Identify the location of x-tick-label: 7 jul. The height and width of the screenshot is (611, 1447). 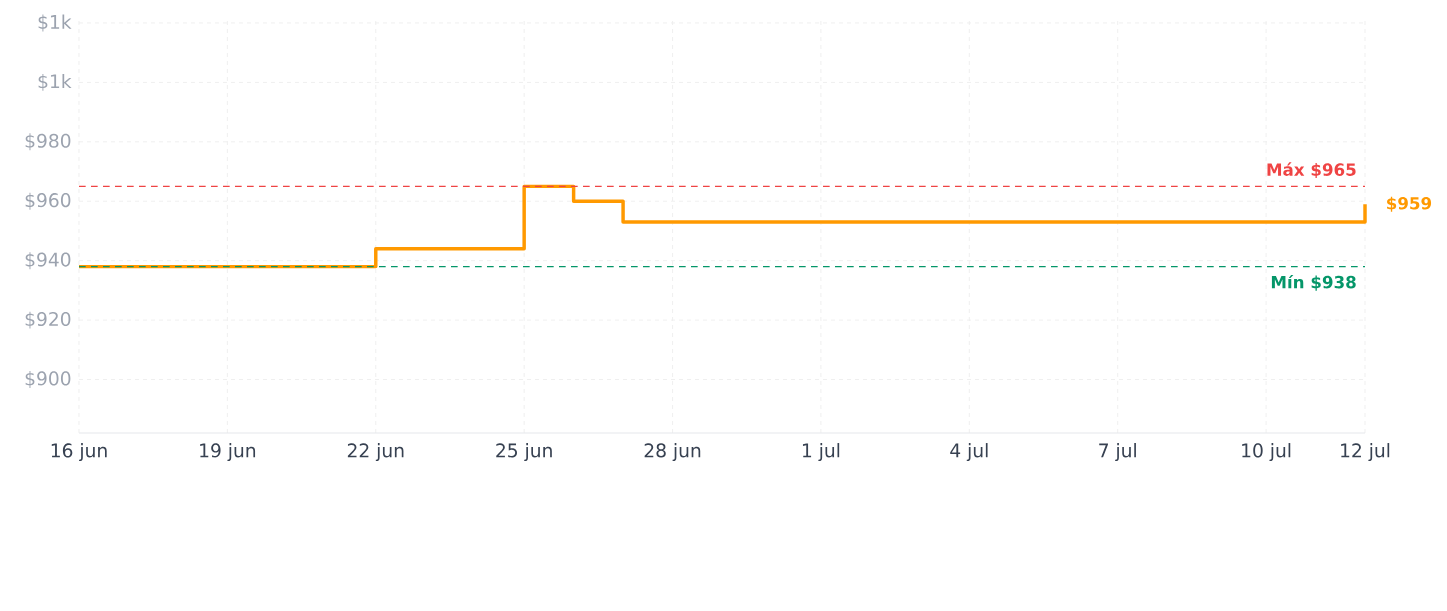
(1117, 452).